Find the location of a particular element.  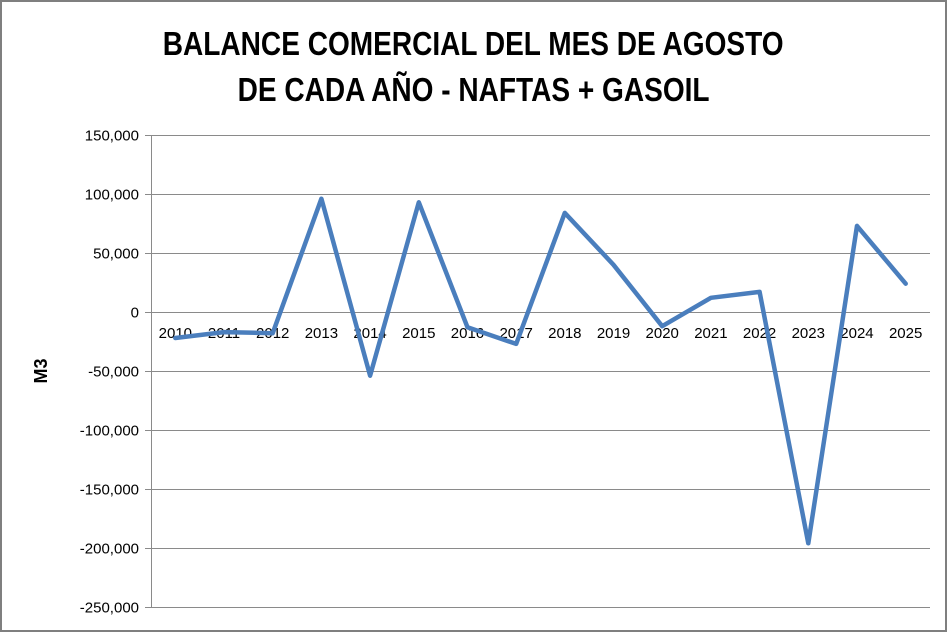

x-tick-label: 2023 is located at coordinates (808, 333).